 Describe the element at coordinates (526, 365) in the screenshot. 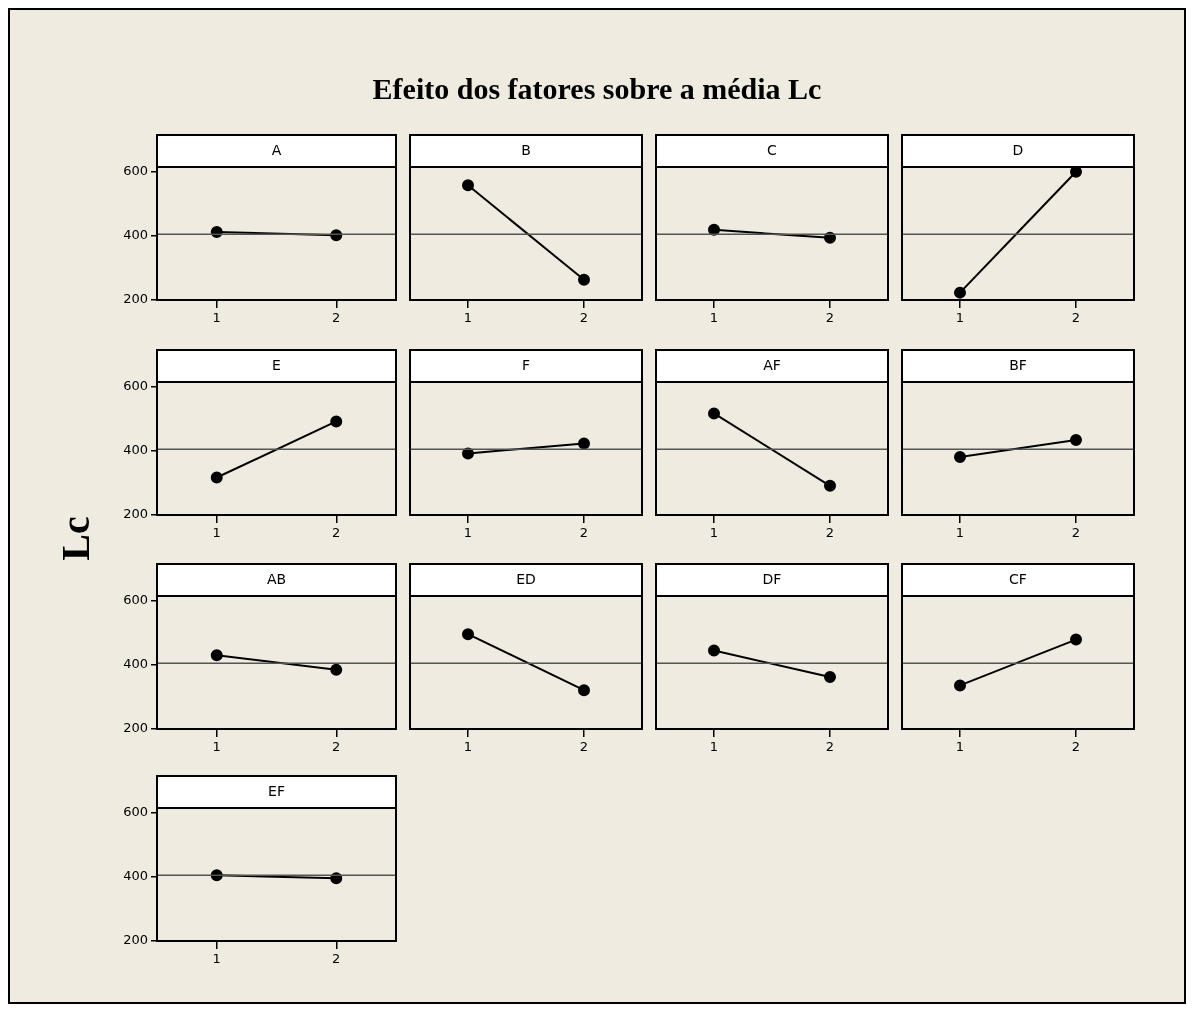

I see `chart-title: F` at that location.